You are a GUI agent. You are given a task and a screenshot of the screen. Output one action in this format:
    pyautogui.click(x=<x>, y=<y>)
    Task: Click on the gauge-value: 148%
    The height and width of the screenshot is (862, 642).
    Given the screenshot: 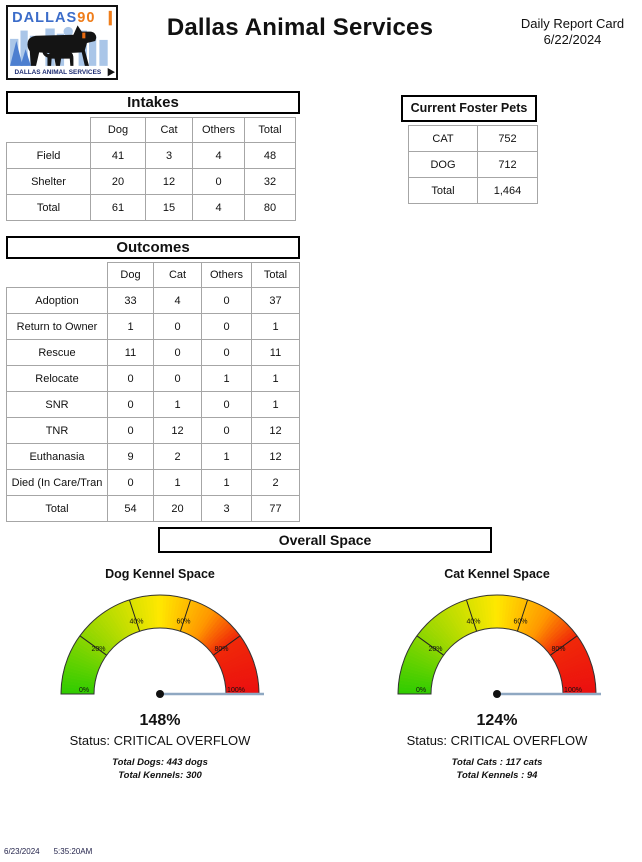 What is the action you would take?
    pyautogui.click(x=160, y=720)
    